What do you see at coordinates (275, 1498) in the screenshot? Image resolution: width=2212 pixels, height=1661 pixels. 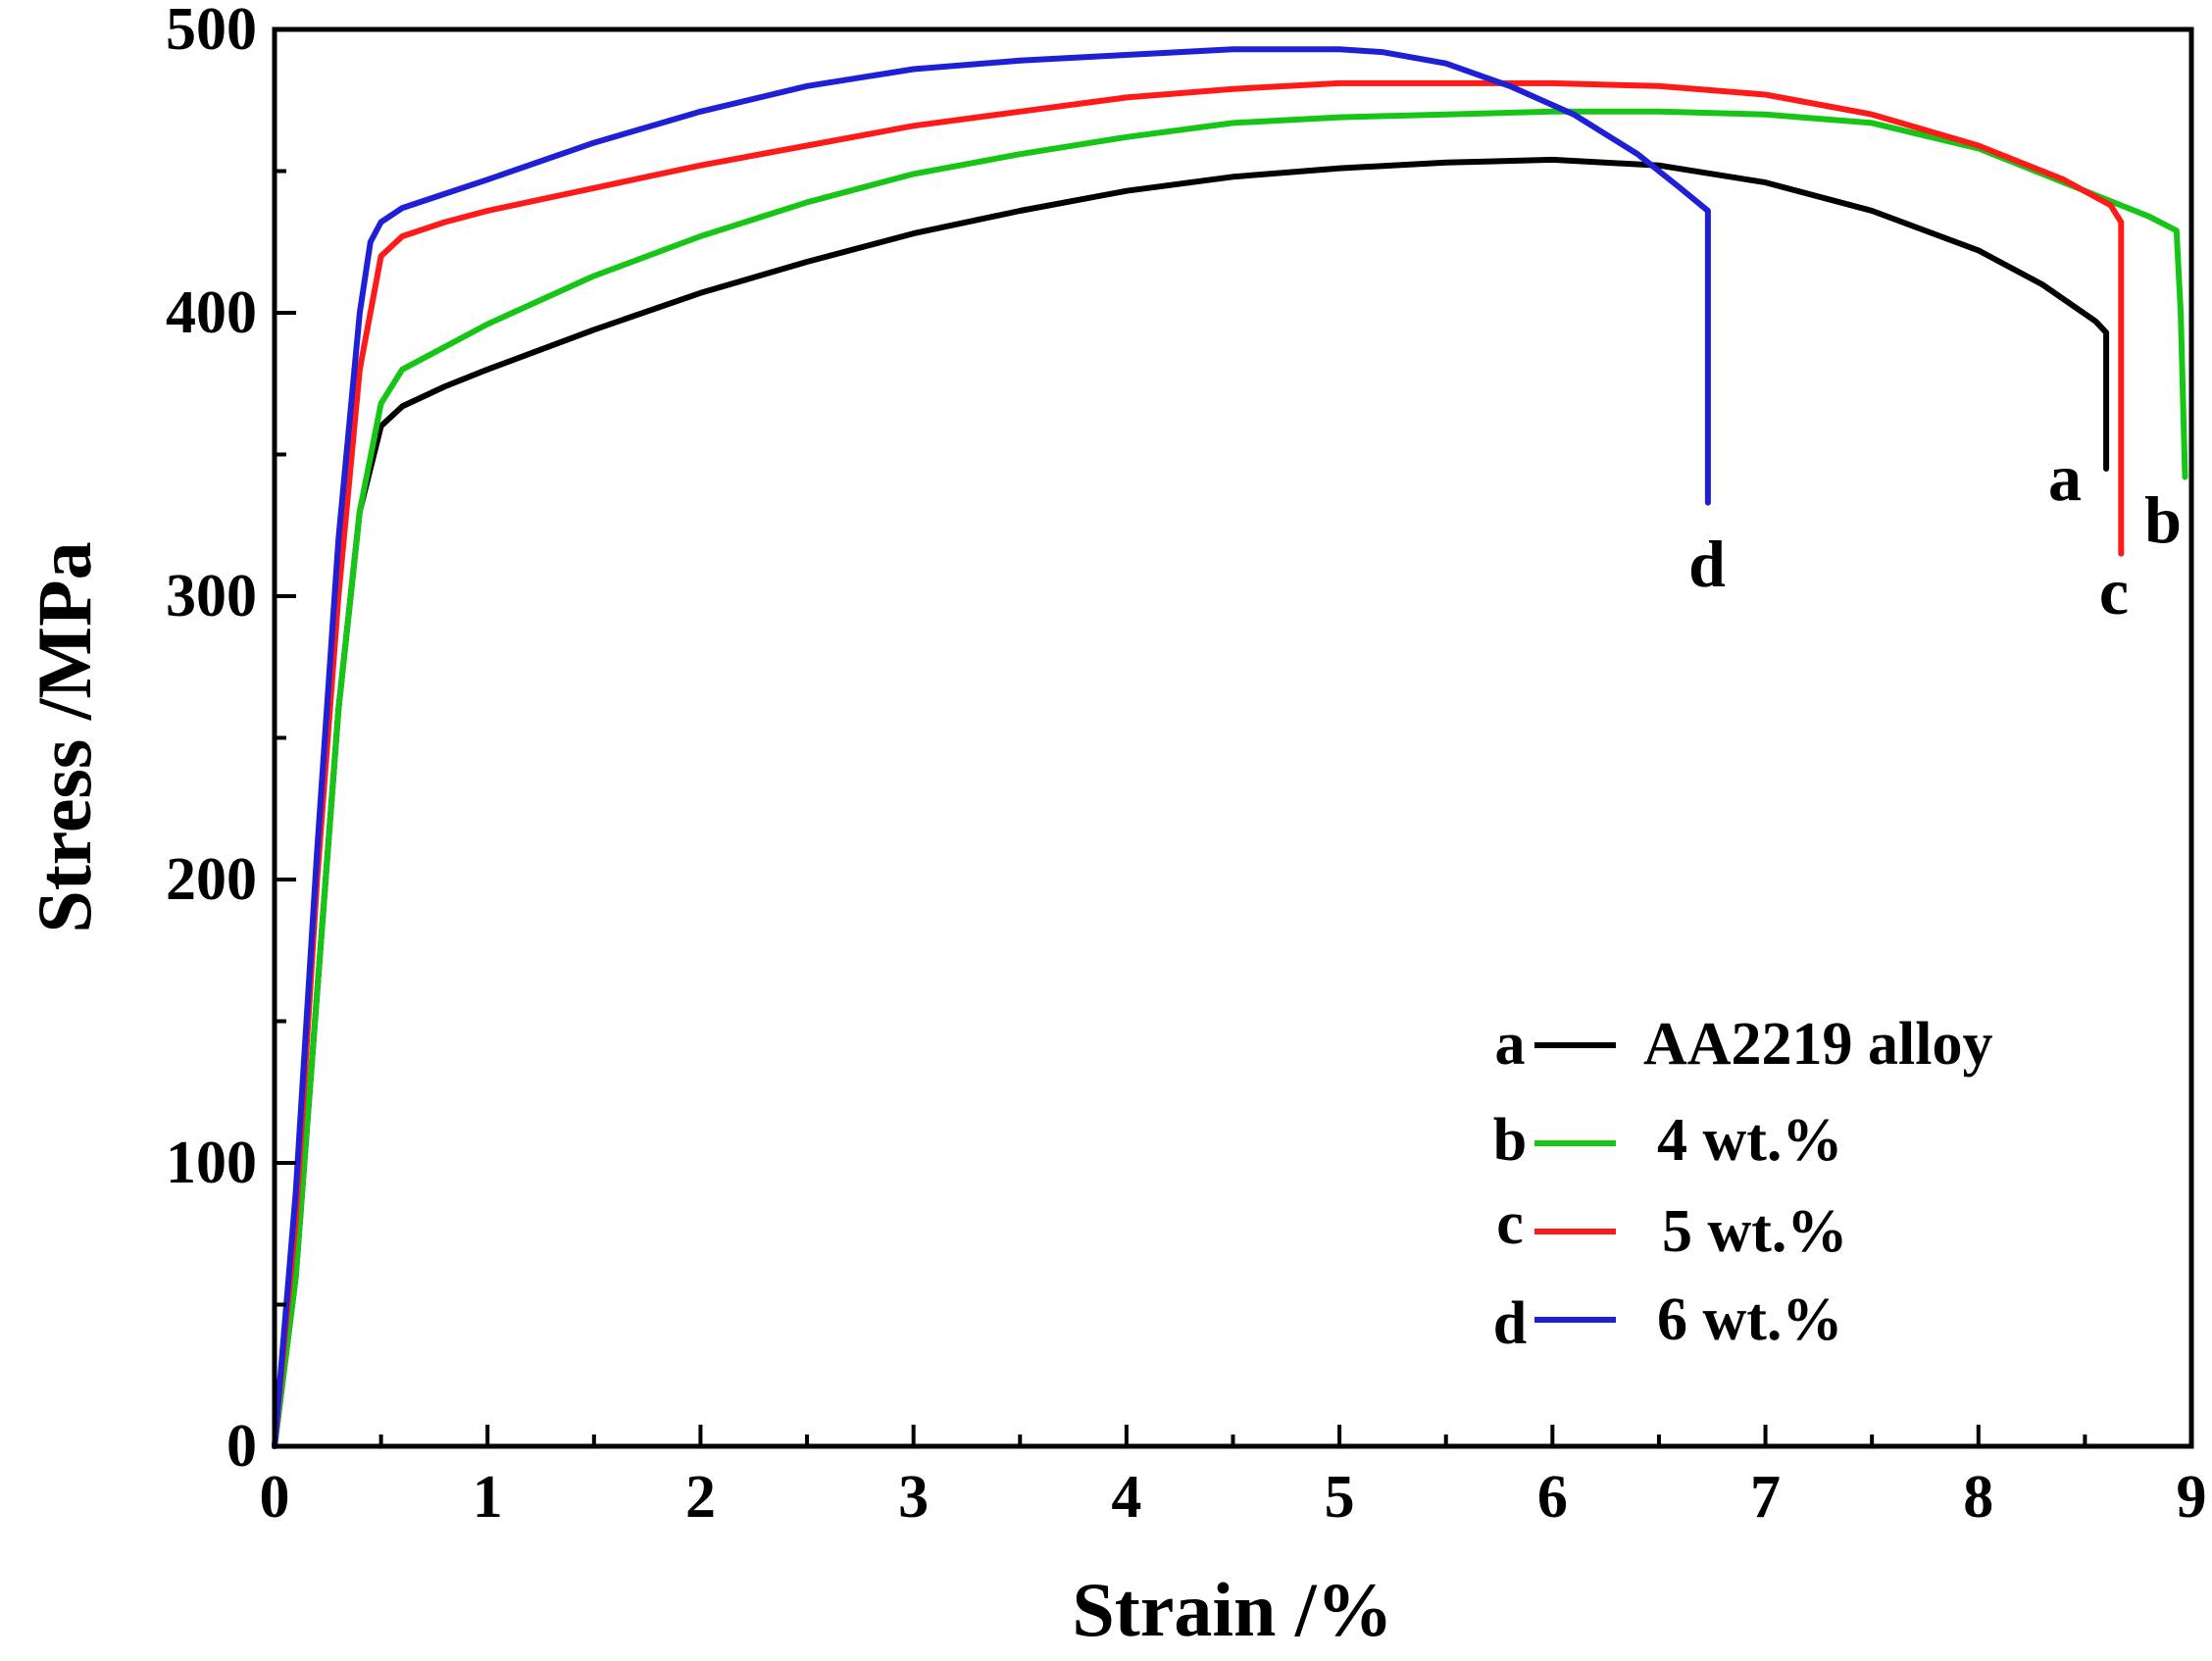 I see `x-tick-label-0: 0` at bounding box center [275, 1498].